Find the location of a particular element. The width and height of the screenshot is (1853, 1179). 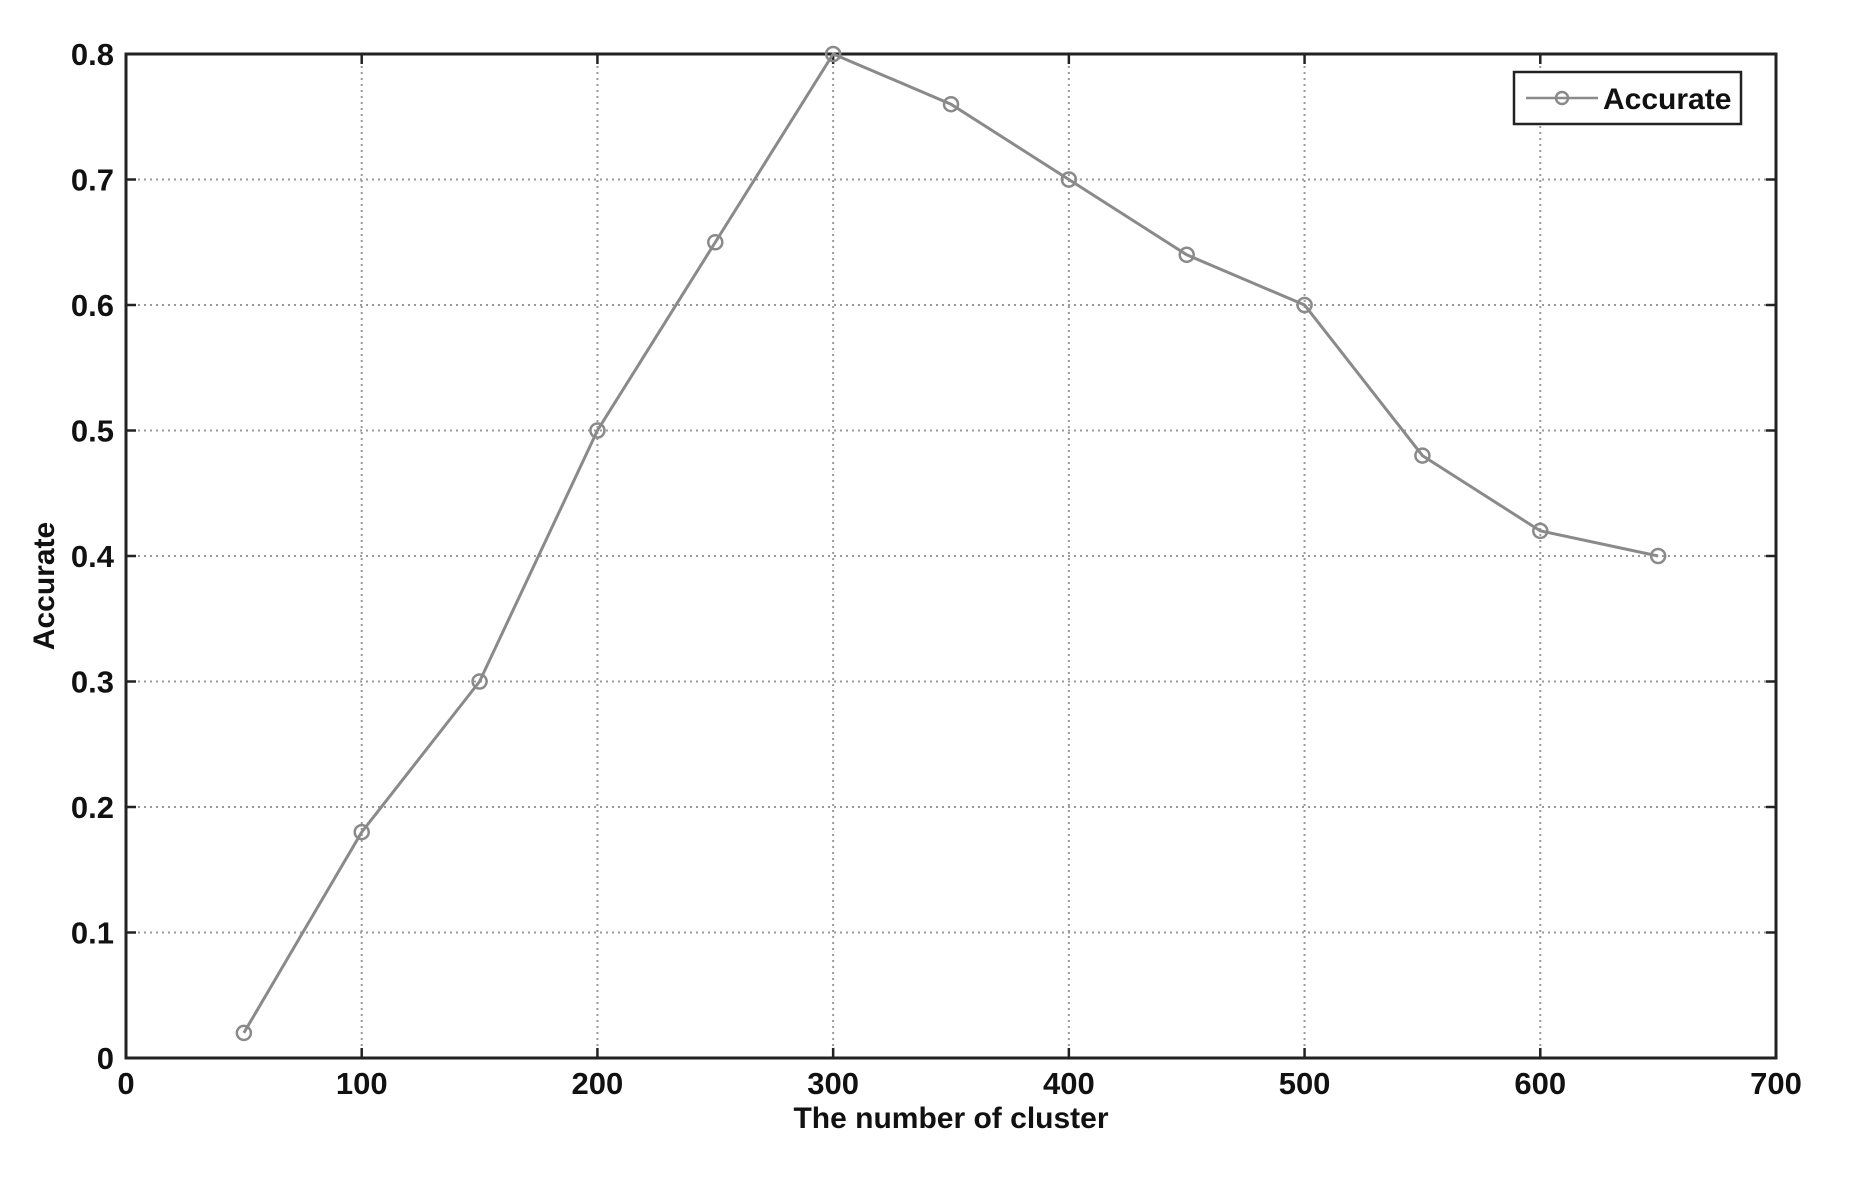

y-tick-label: 0.3 is located at coordinates (92, 682).